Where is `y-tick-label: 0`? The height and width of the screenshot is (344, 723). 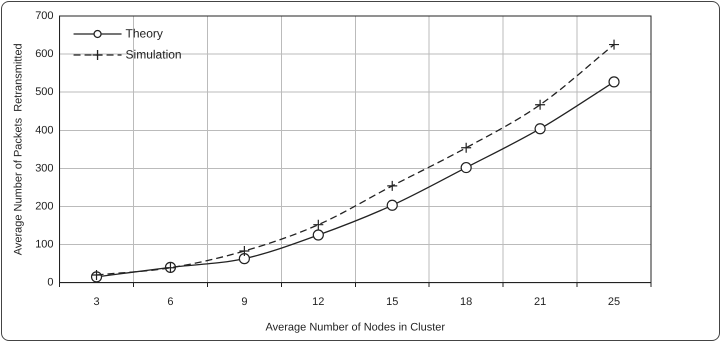 y-tick-label: 0 is located at coordinates (50, 282).